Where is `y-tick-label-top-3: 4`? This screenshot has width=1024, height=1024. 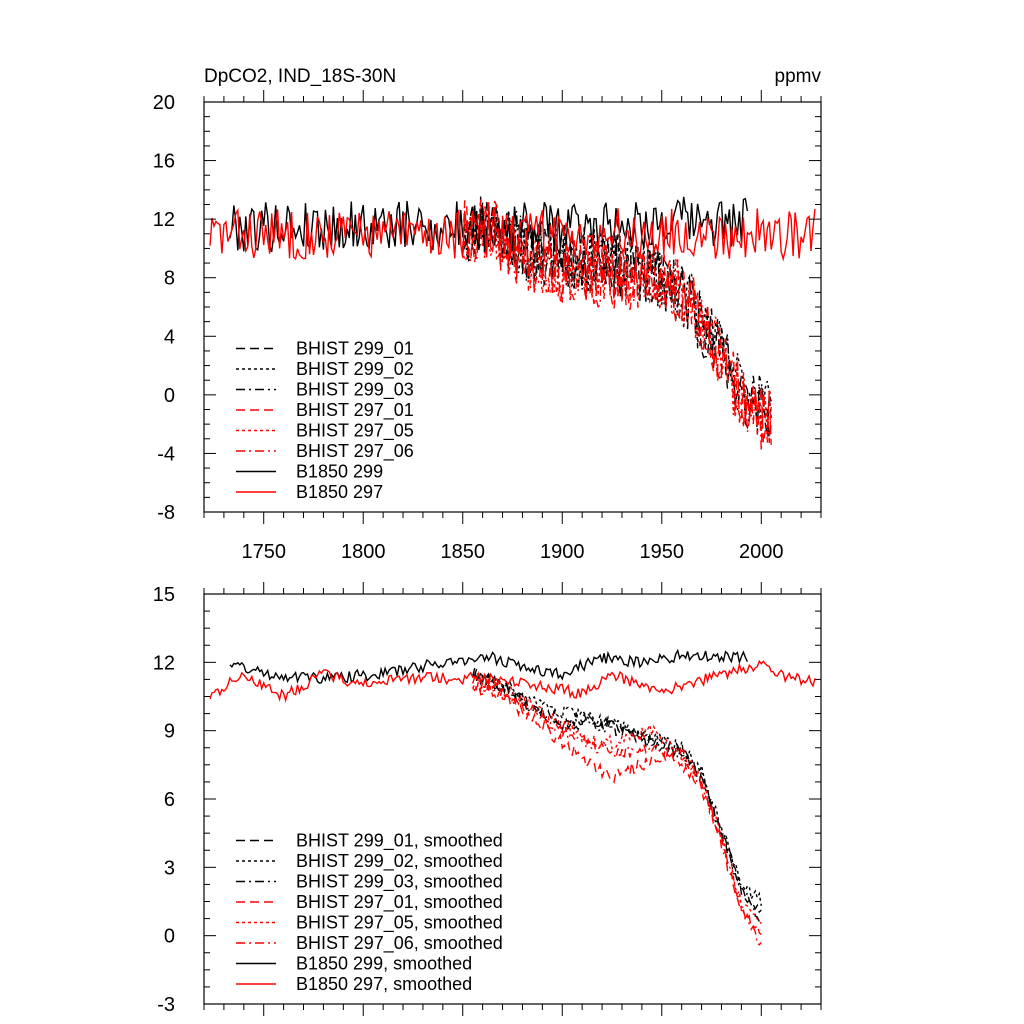 y-tick-label-top-3: 4 is located at coordinates (169, 337).